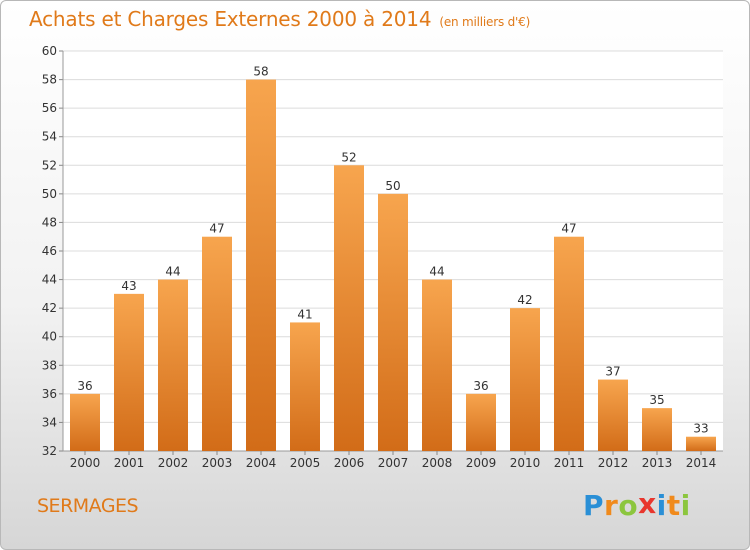 The image size is (750, 550). Describe the element at coordinates (305, 463) in the screenshot. I see `x-tick-label: 2005` at that location.